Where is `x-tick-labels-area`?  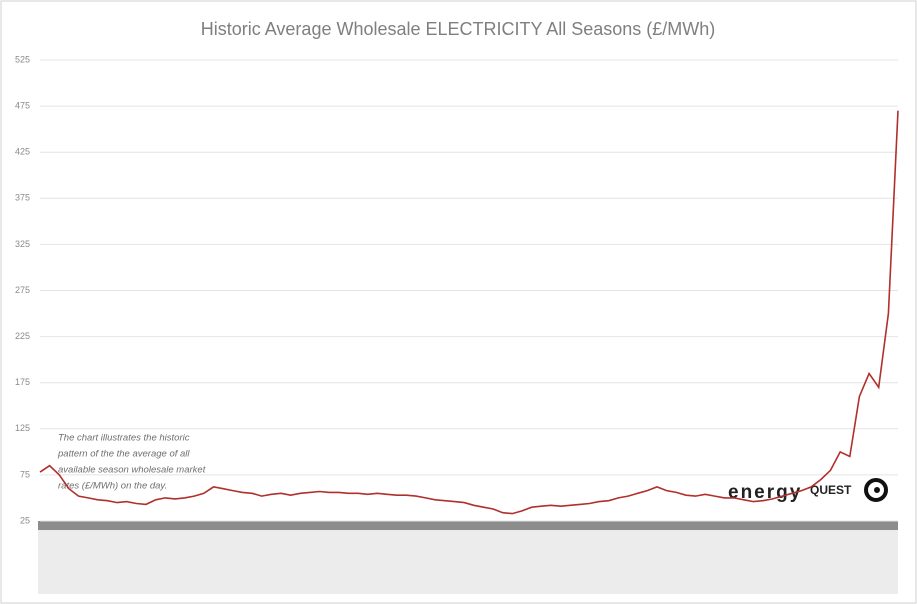 x-tick-labels-area is located at coordinates (468, 562).